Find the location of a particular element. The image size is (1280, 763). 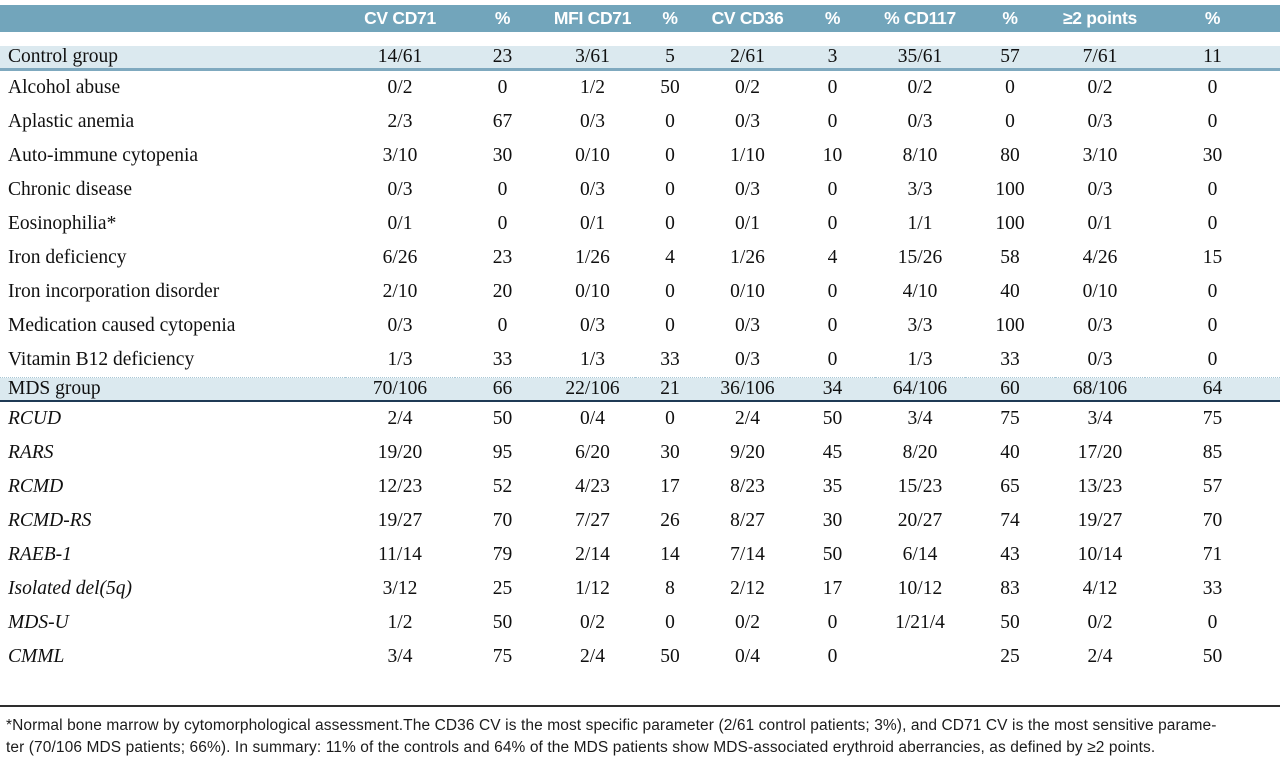

table-cell: 67 is located at coordinates (502, 121).